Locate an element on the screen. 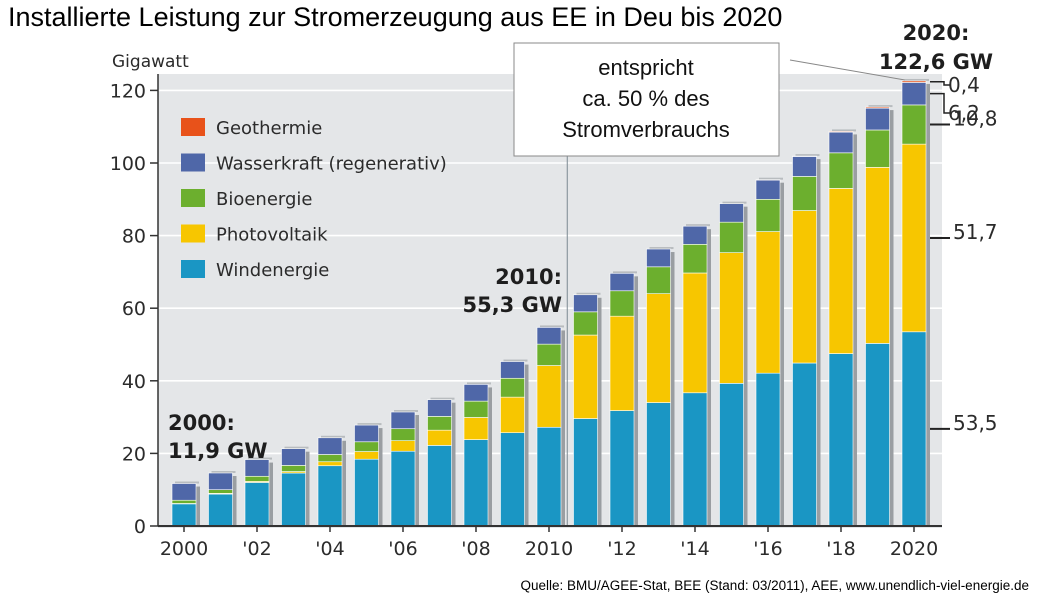 The height and width of the screenshot is (601, 1041). note-box is located at coordinates (646, 99).